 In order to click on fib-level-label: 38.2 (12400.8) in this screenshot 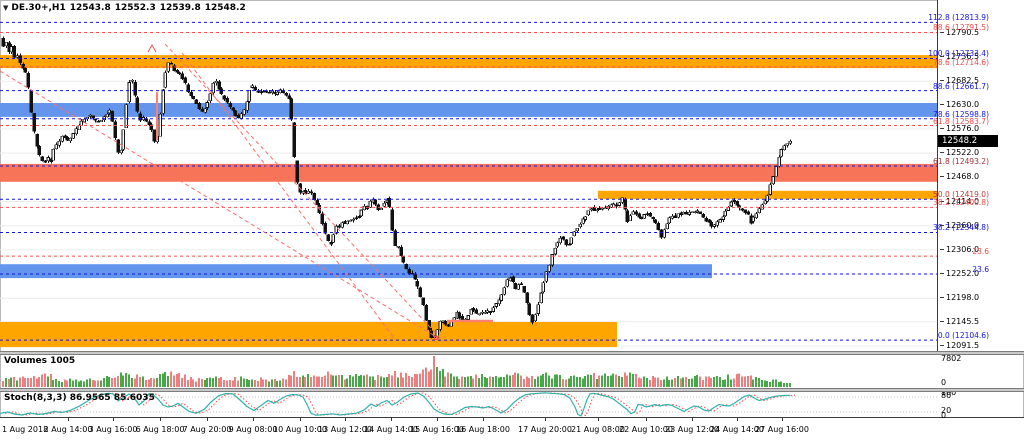, I will do `click(961, 202)`.